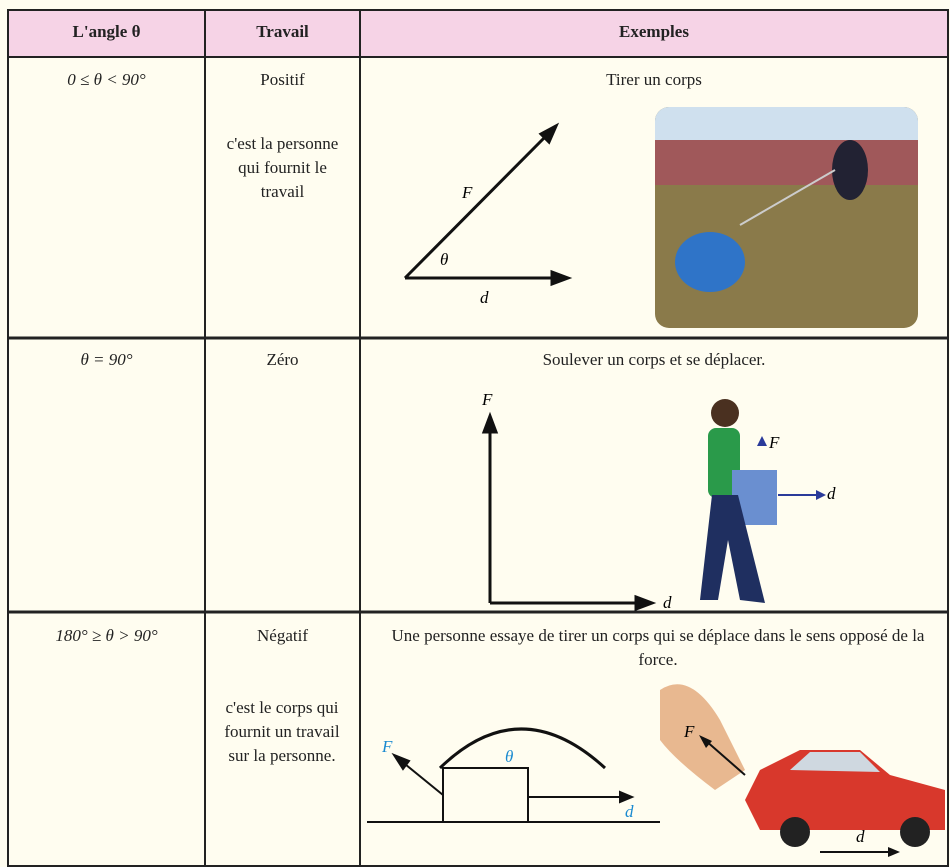 The width and height of the screenshot is (950, 867). What do you see at coordinates (802, 770) in the screenshot?
I see `photo-car-pull` at bounding box center [802, 770].